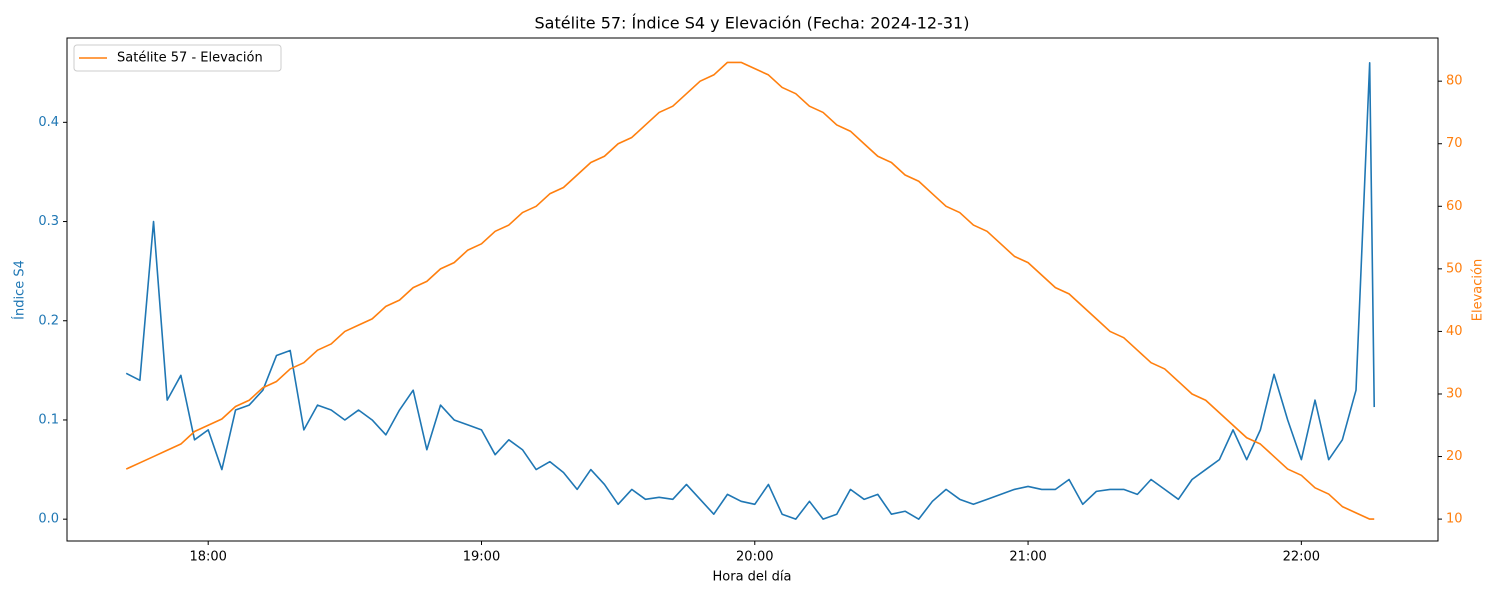  What do you see at coordinates (1478, 290) in the screenshot?
I see `y2-axis-label: Elevación` at bounding box center [1478, 290].